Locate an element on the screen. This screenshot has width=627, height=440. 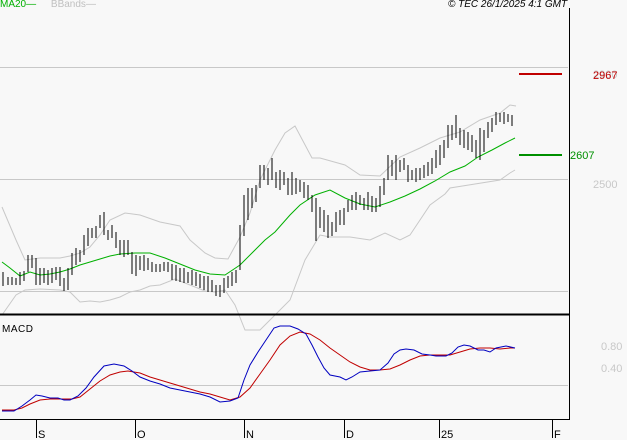
x-axis-ticks is located at coordinates (294, 429).